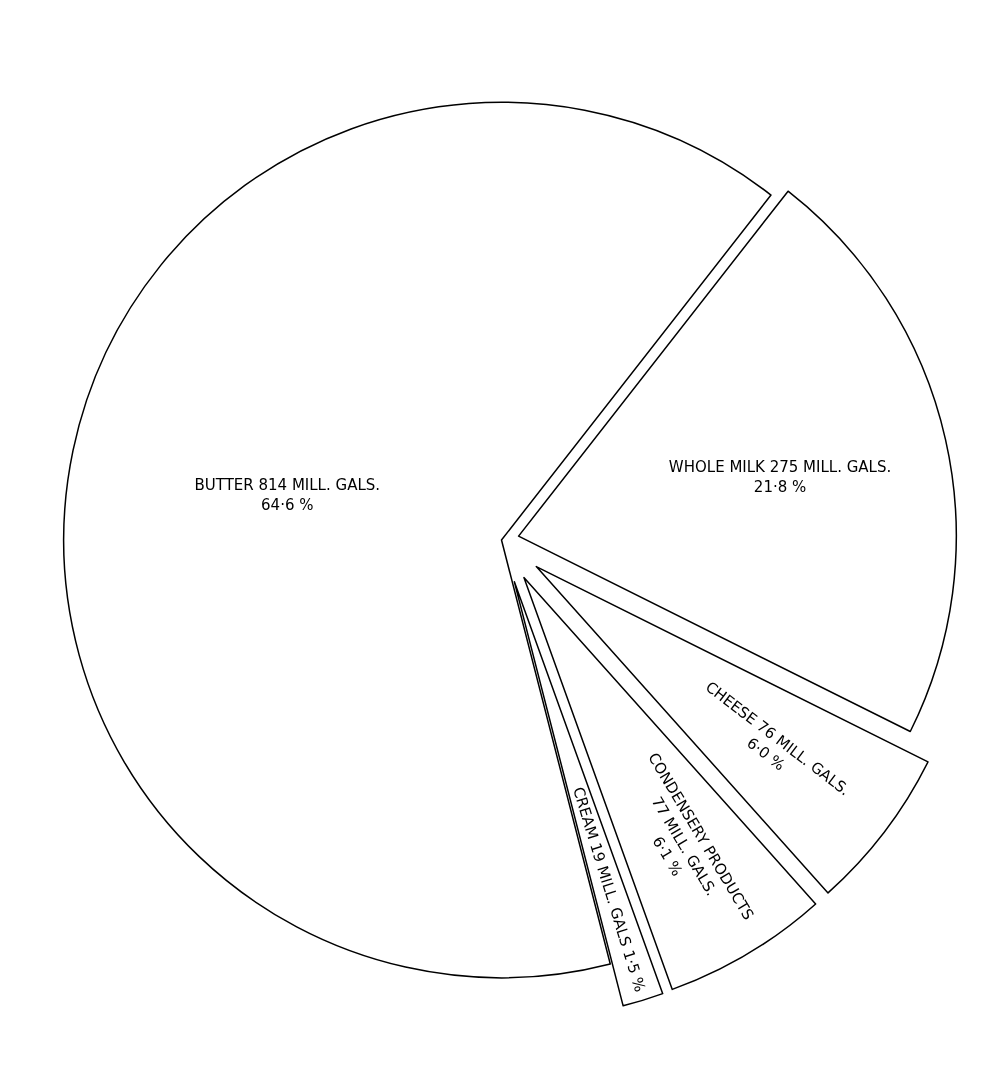  Describe the element at coordinates (609, 889) in the screenshot. I see `slice-label: CREAM 19 MILL. GALS 1·5 %` at that location.